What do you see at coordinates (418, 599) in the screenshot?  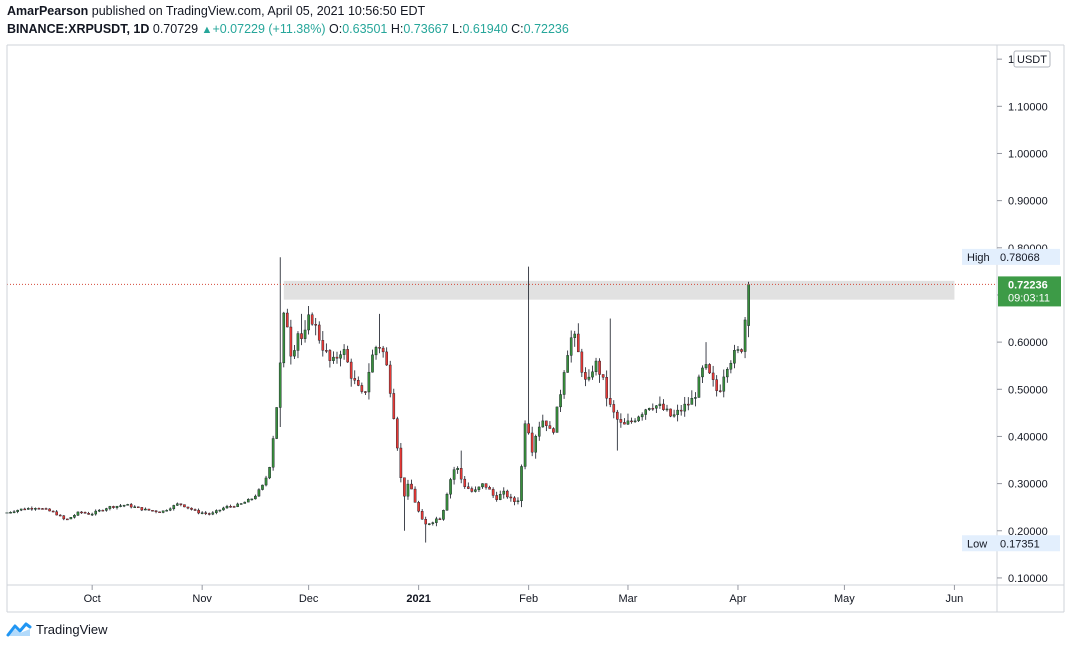 I see `time-tick-label: 2021` at bounding box center [418, 599].